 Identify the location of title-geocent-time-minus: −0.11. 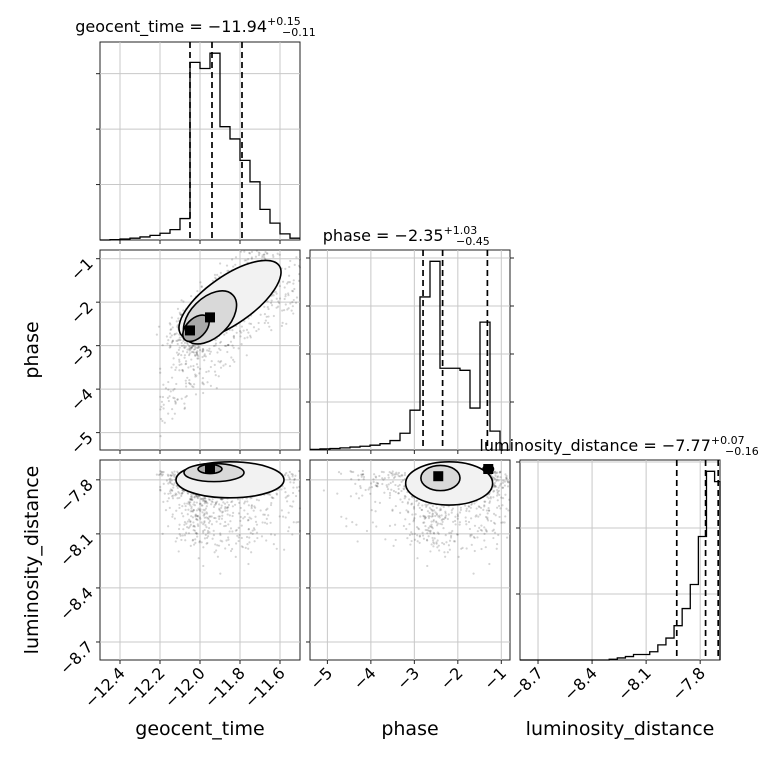
(299, 32).